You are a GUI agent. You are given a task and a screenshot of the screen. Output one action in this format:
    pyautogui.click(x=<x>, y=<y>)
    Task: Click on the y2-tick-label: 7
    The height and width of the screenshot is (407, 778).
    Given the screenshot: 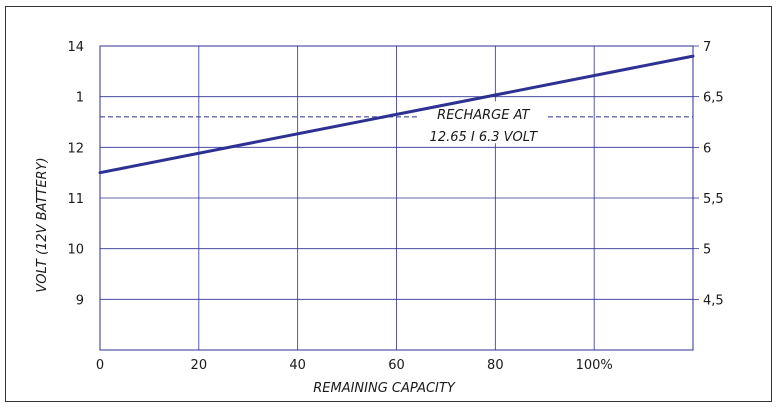 What is the action you would take?
    pyautogui.click(x=707, y=47)
    